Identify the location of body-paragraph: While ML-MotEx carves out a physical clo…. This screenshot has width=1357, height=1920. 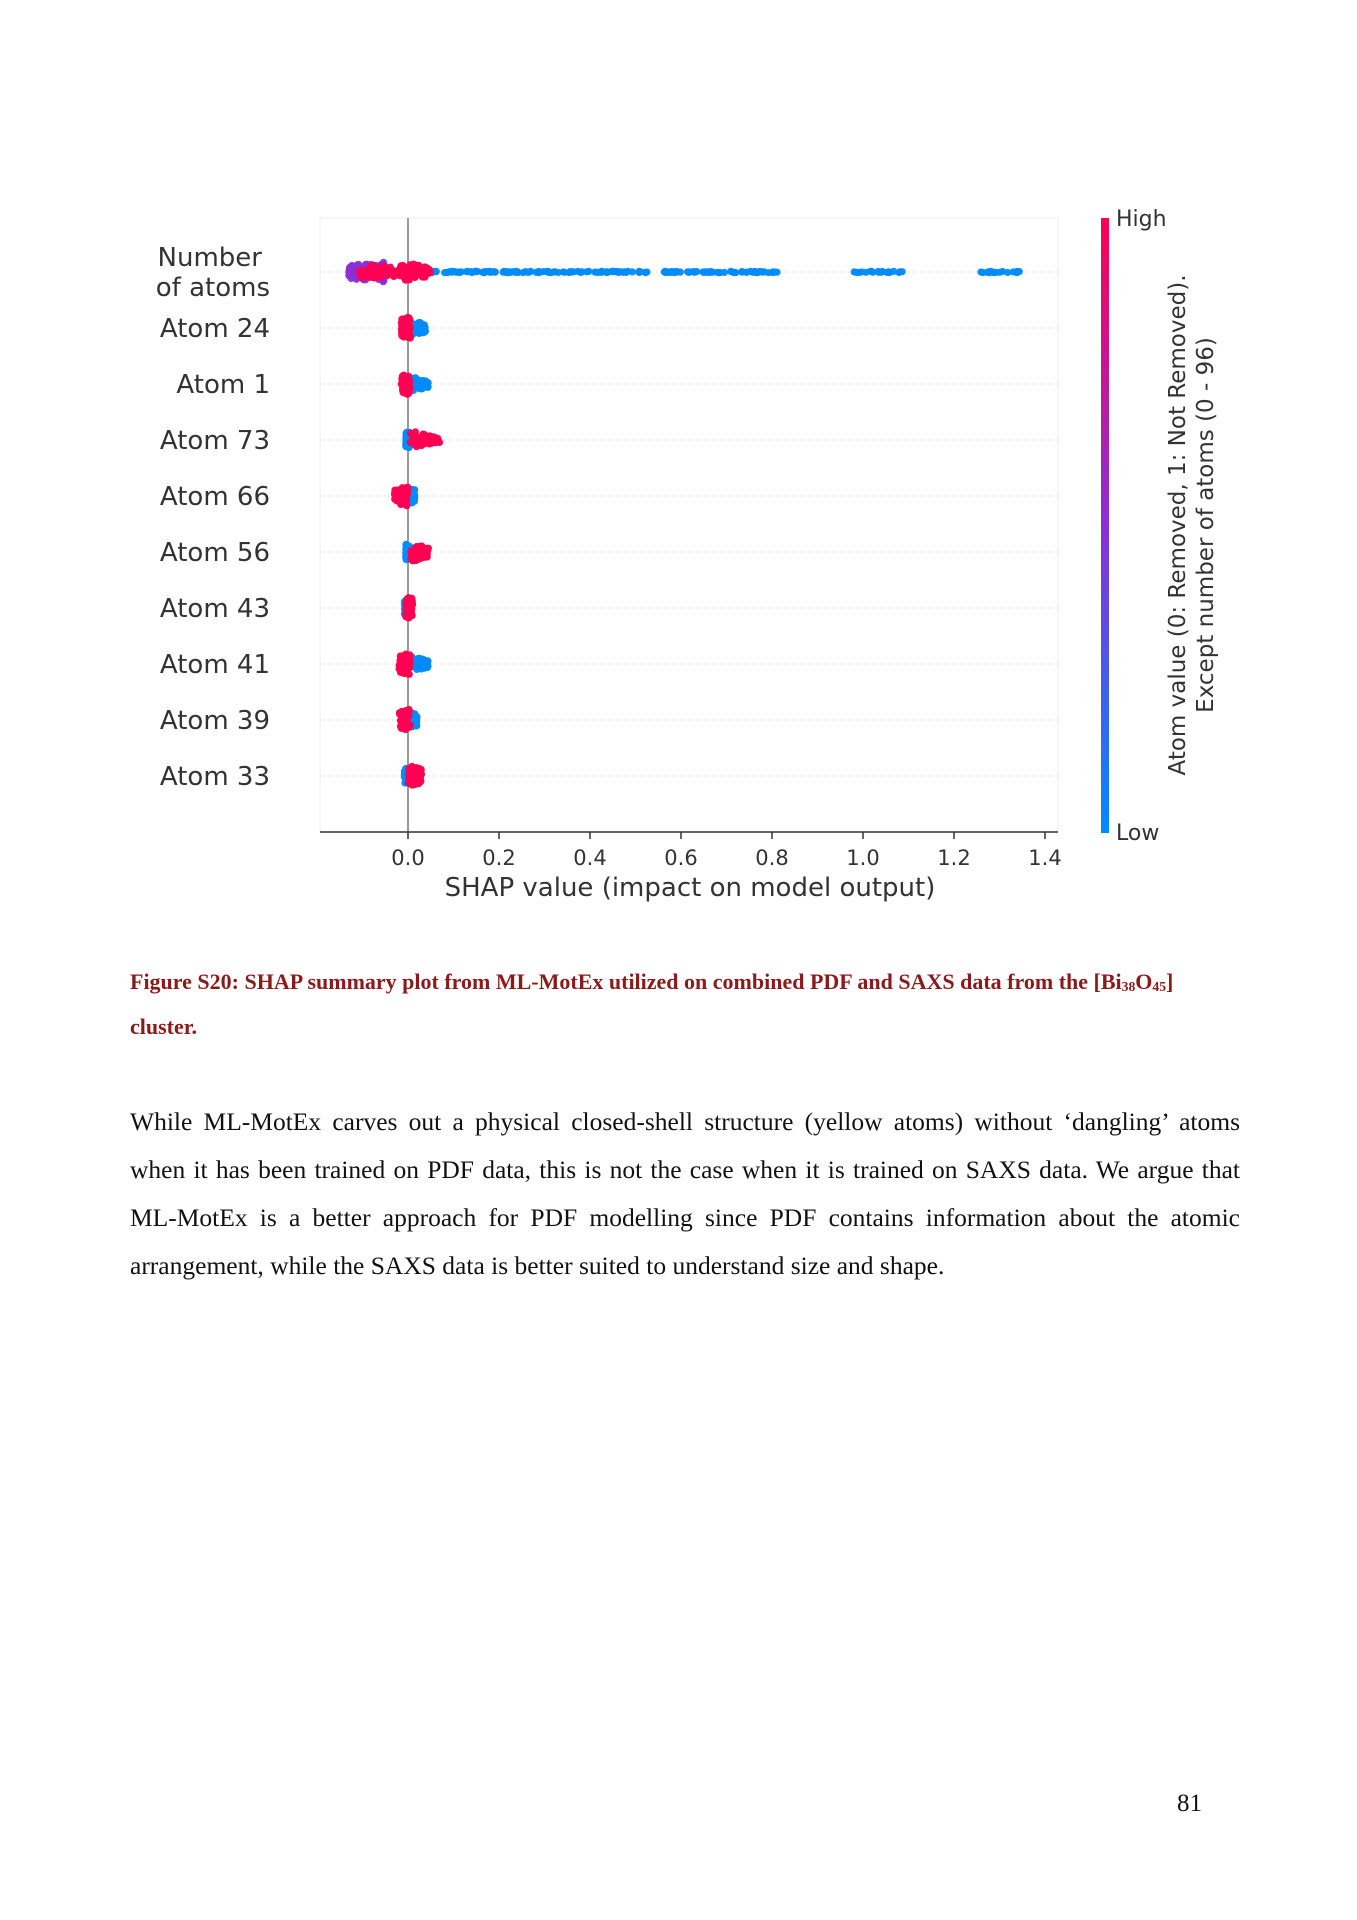
(685, 1193).